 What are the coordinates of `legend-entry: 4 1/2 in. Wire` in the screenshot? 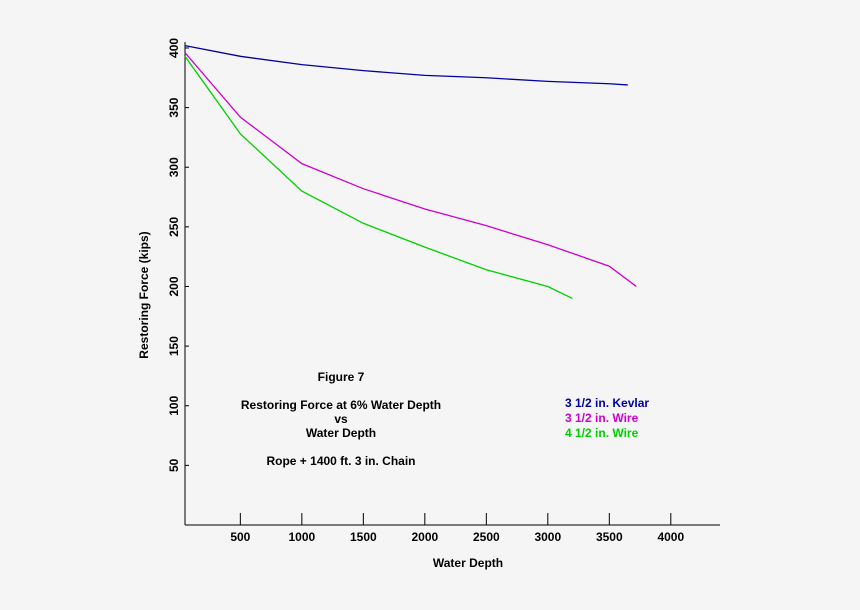 It's located at (602, 433).